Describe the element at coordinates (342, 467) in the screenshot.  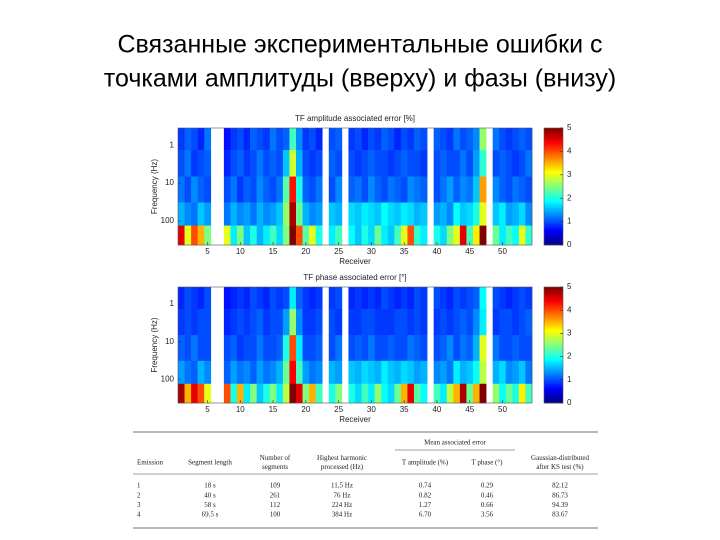
I see `table-header: processed (Hz)` at that location.